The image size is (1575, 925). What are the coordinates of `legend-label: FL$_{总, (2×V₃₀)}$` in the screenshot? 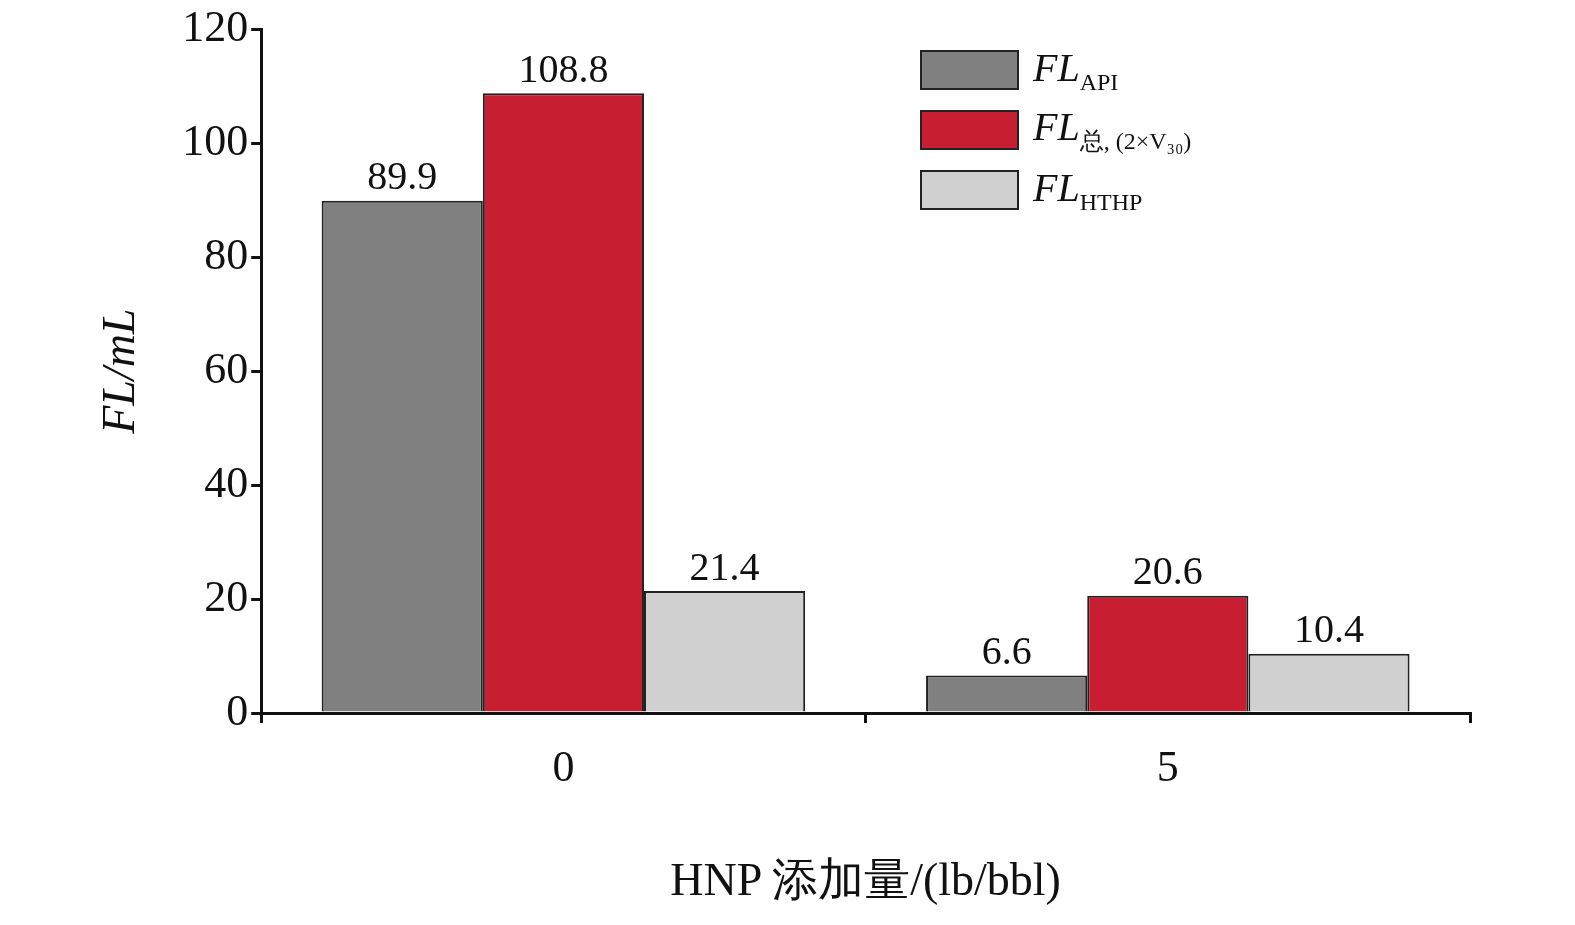 It's located at (1112, 129).